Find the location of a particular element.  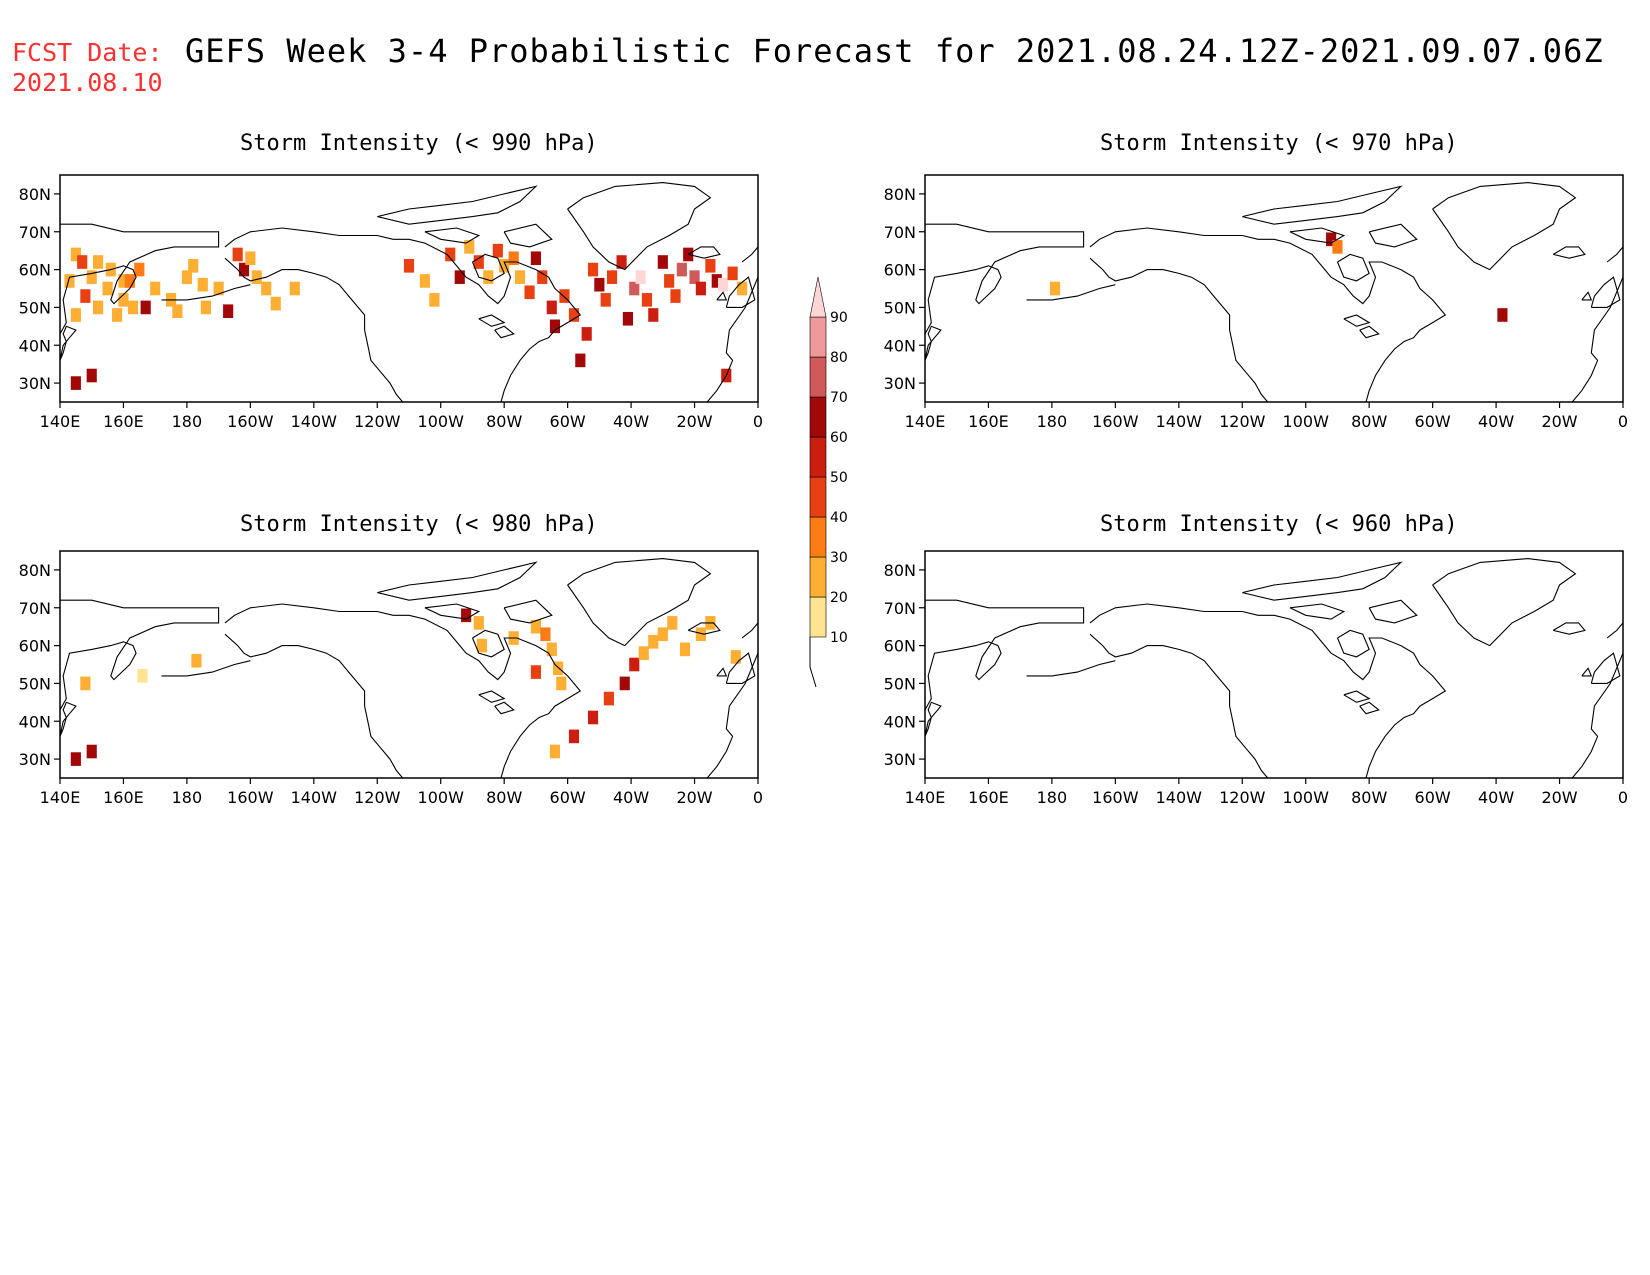

lon-tick-label: 80W is located at coordinates (504, 797).